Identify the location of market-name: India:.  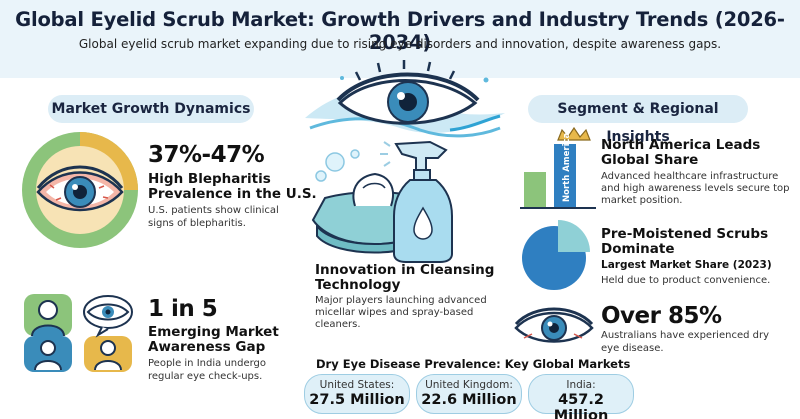
(581, 385).